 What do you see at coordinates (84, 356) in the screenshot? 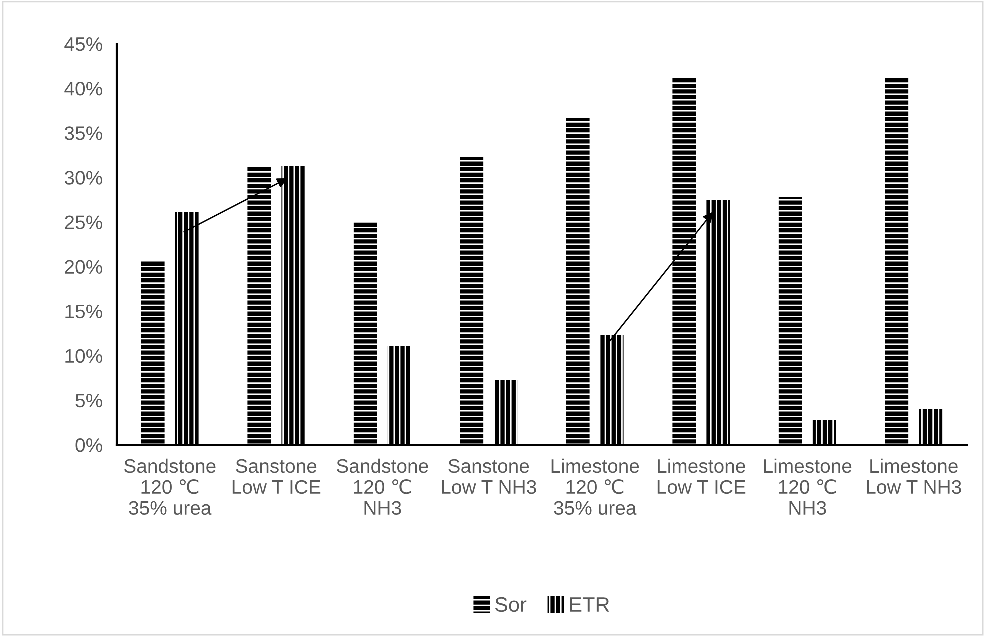
I see `y-tick-label: 10%` at bounding box center [84, 356].